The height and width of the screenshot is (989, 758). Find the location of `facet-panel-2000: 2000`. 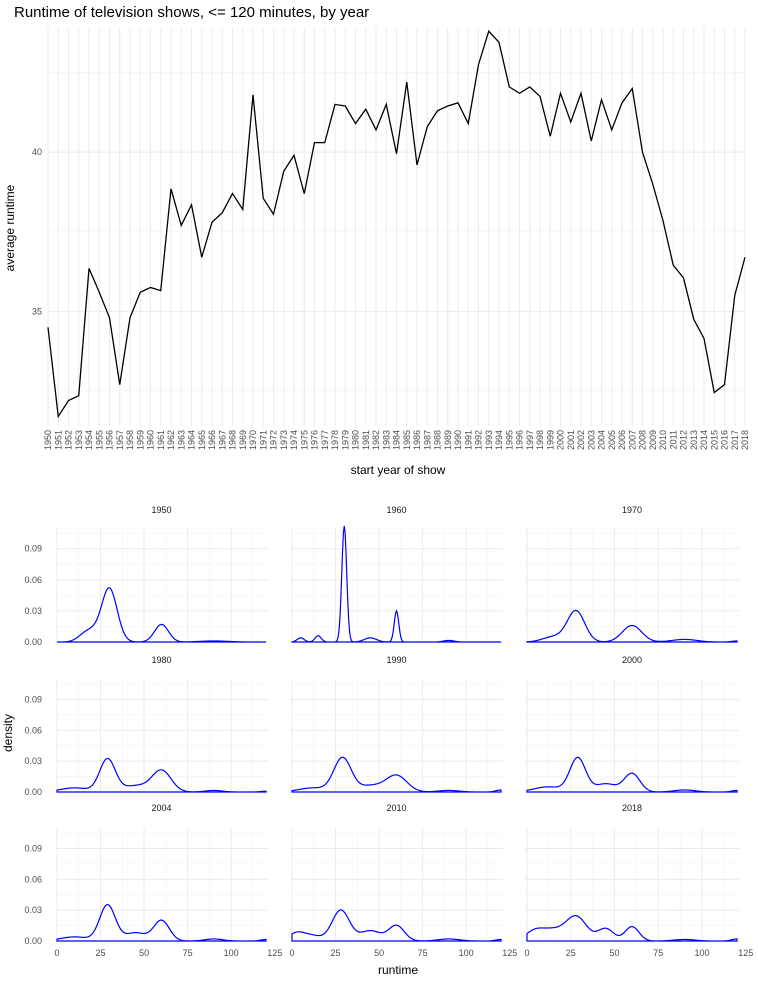

facet-panel-2000: 2000 is located at coordinates (632, 724).